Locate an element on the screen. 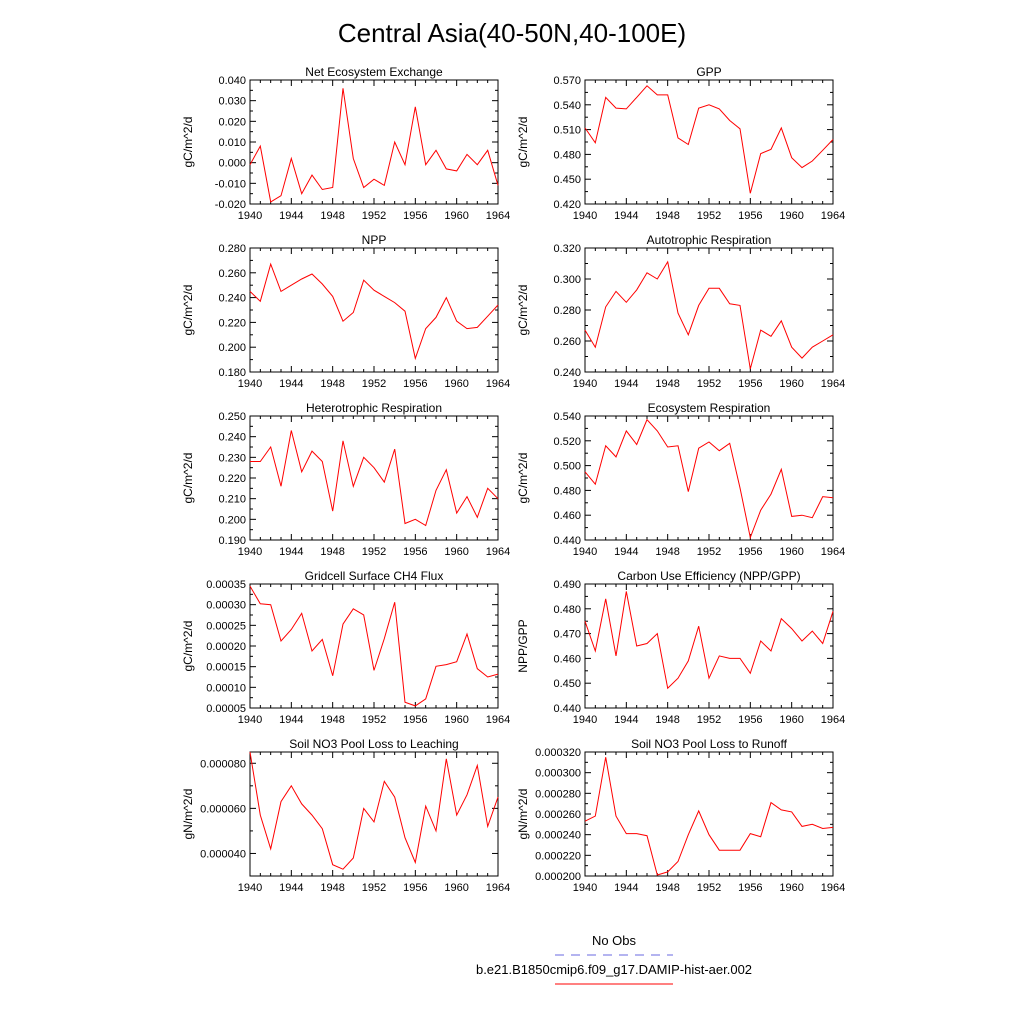  y-tick-label: 0.540 is located at coordinates (567, 106).